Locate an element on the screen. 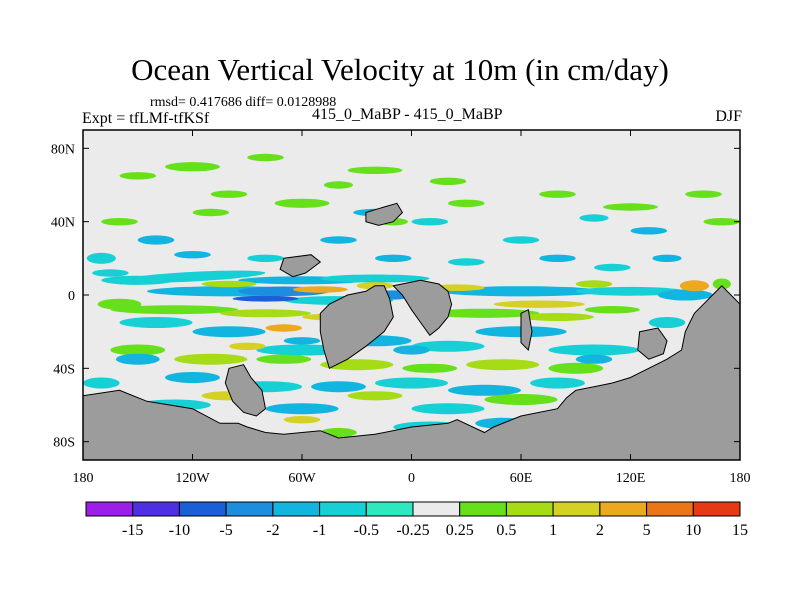  experiment-label: Expt = tfLMf-tfKSf is located at coordinates (146, 118).